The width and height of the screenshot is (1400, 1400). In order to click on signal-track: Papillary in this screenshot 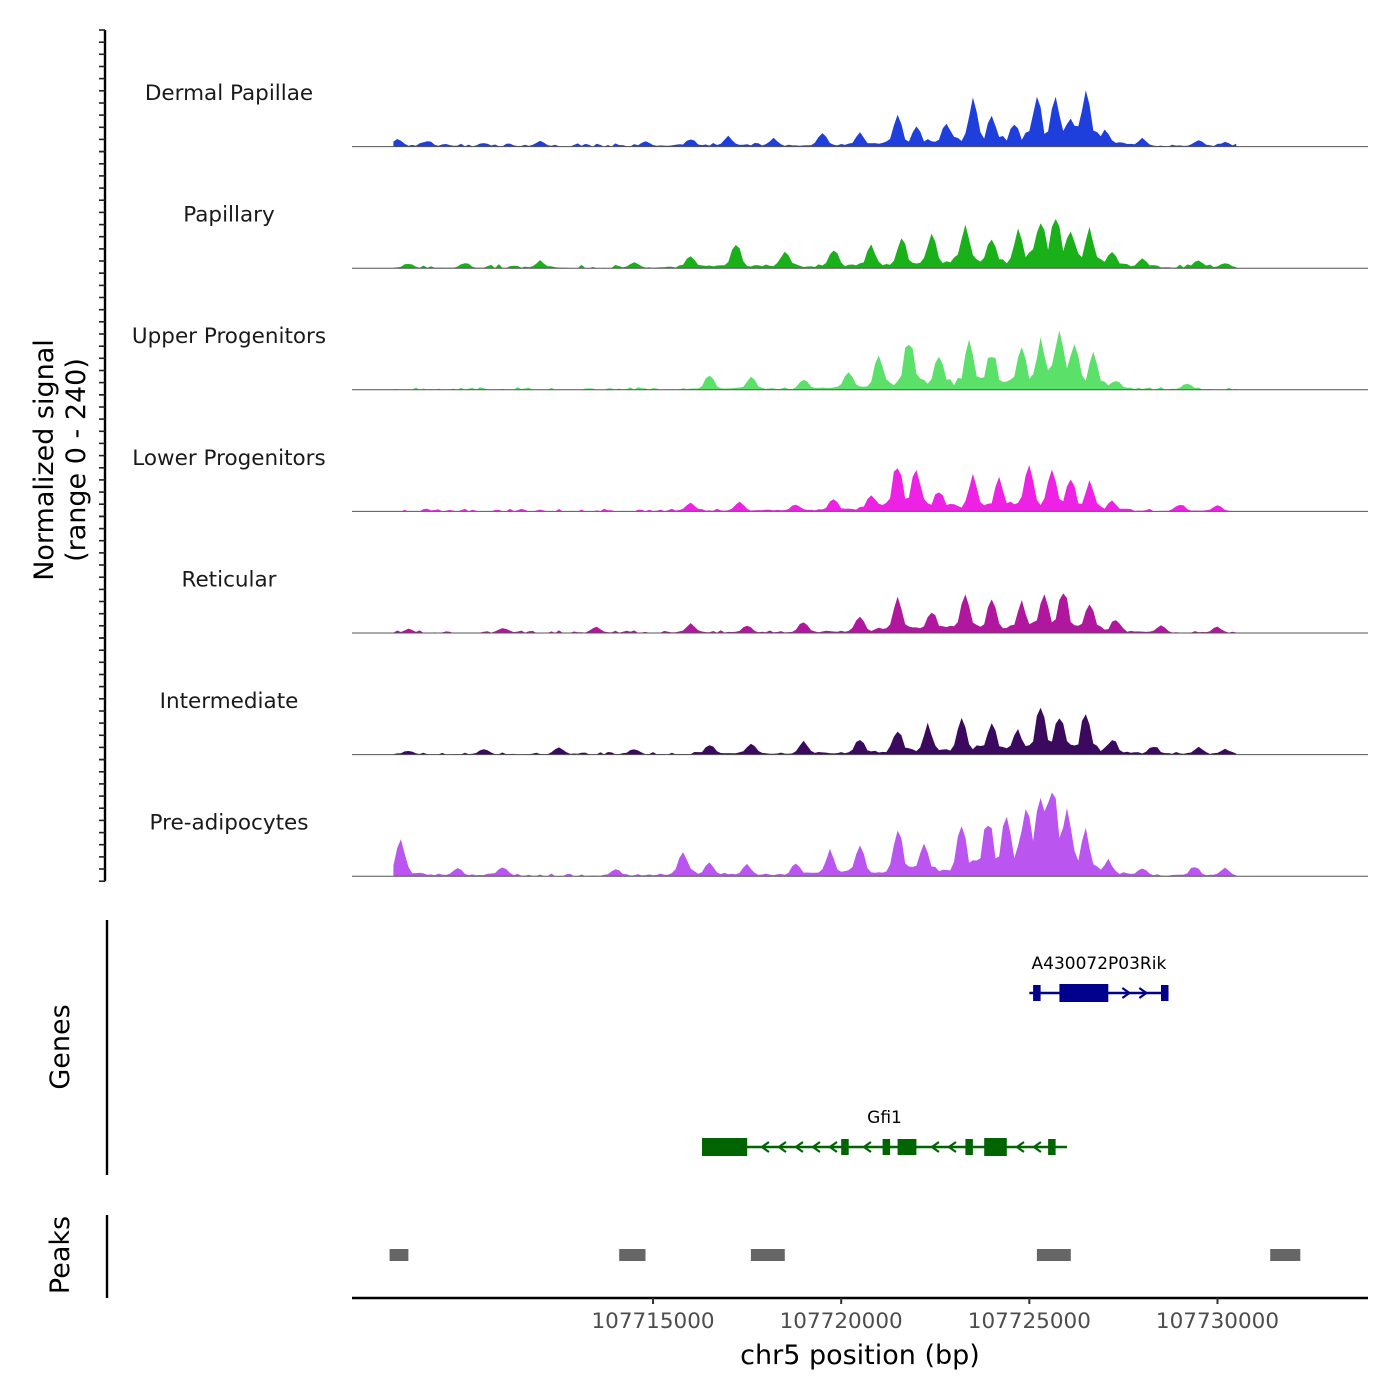, I will do `click(775, 236)`.